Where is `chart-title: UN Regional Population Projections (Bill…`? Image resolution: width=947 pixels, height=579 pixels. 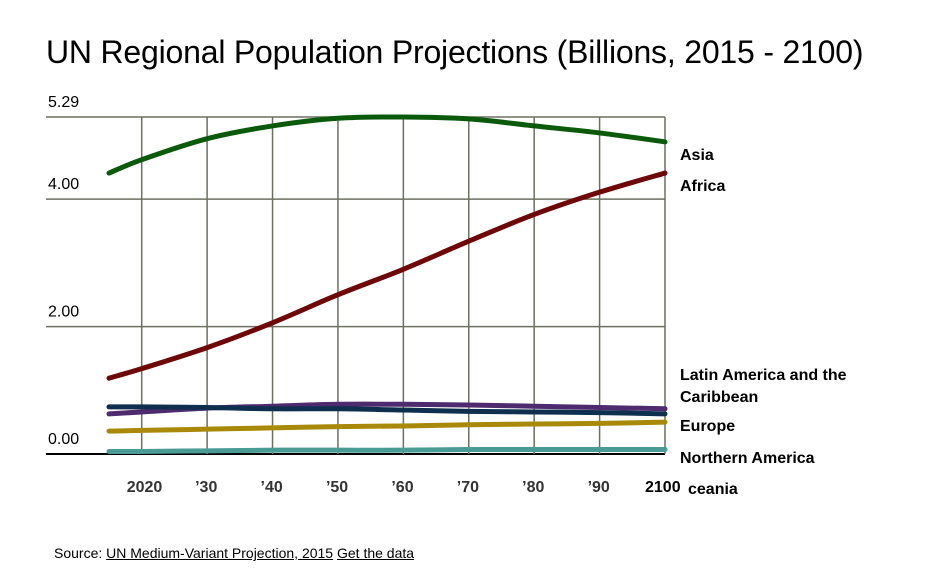 chart-title: UN Regional Population Projections (Bill… is located at coordinates (455, 52).